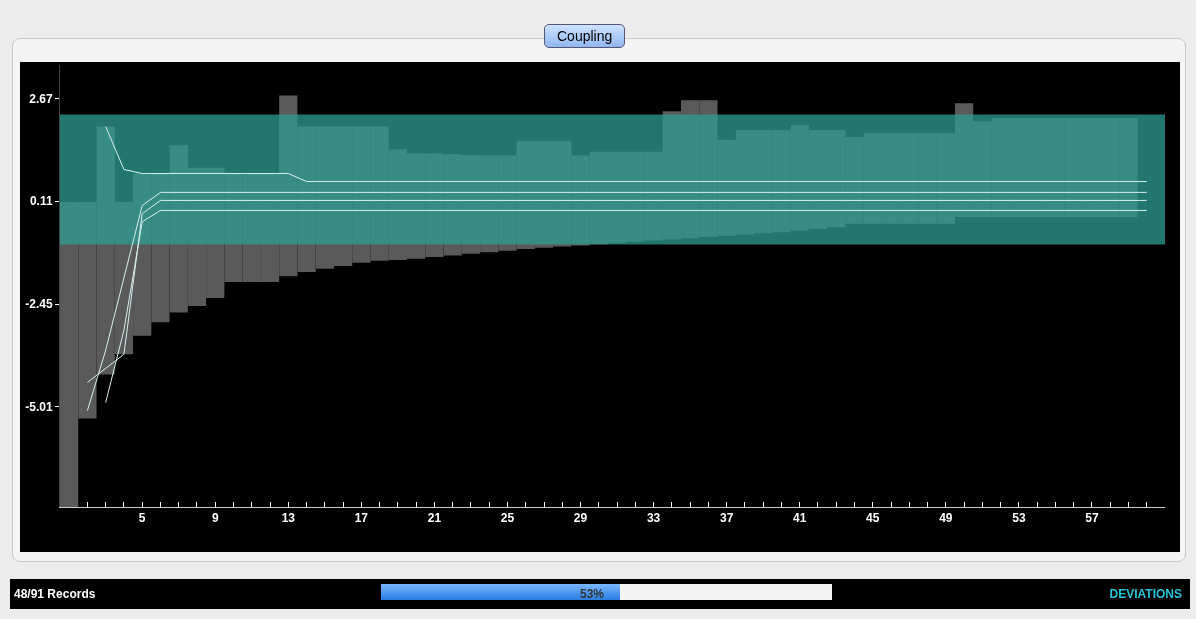  What do you see at coordinates (653, 518) in the screenshot?
I see `x-tick-label: 33` at bounding box center [653, 518].